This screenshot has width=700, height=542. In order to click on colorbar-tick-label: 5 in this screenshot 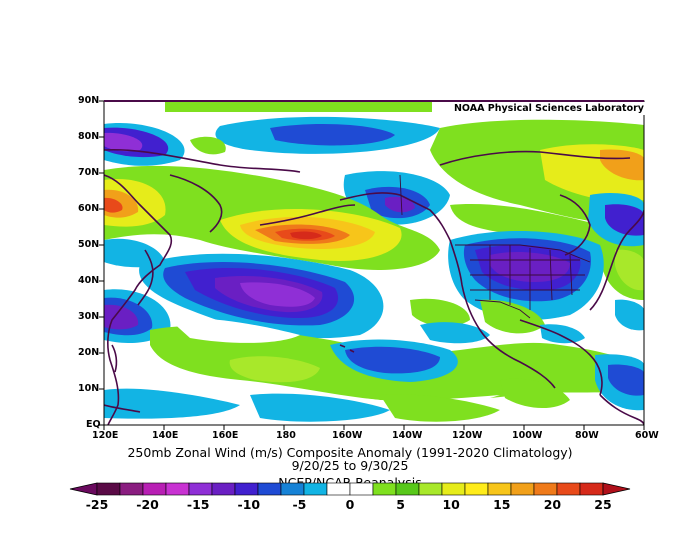, I will do `click(400, 504)`.